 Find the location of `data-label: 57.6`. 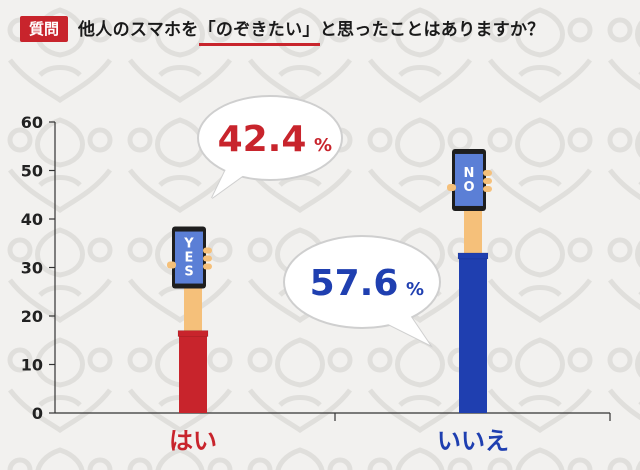

data-label: 57.6 is located at coordinates (354, 283).